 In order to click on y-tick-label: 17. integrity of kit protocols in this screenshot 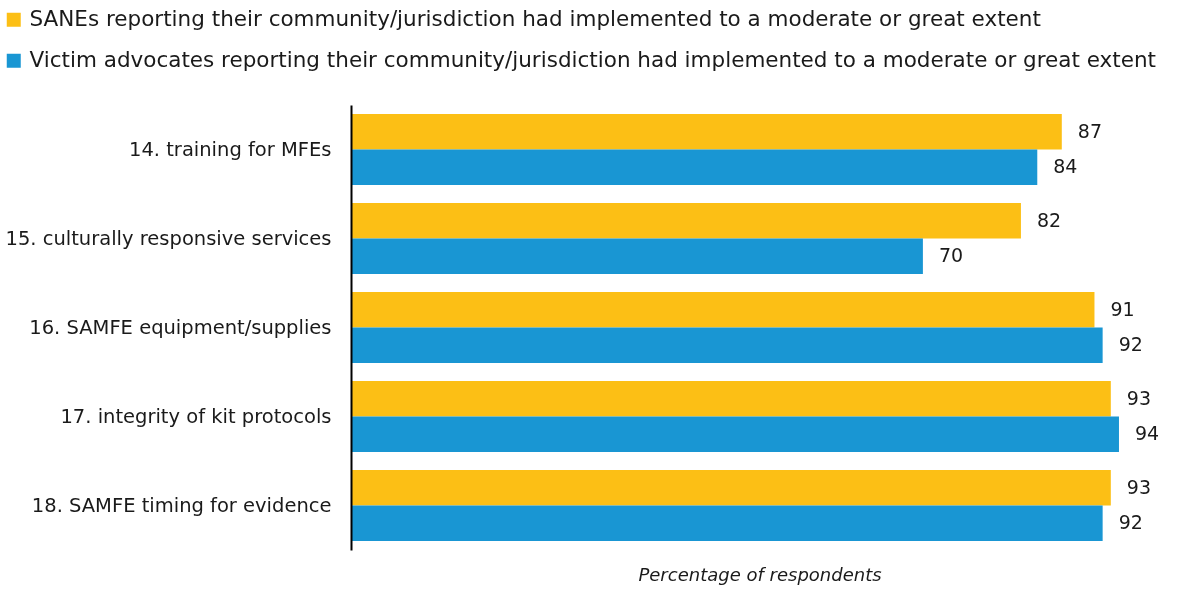, I will do `click(196, 416)`.